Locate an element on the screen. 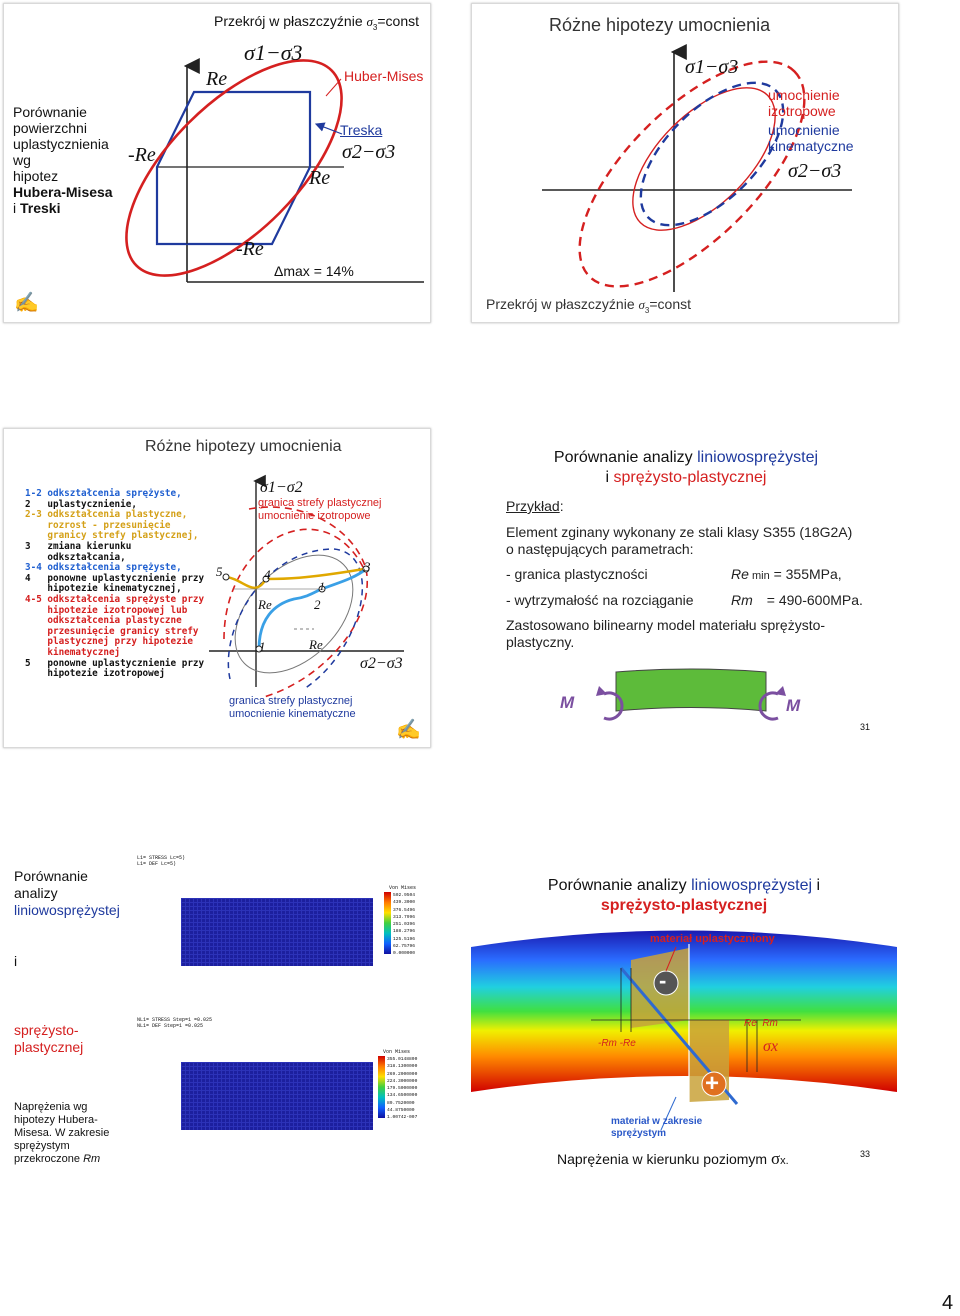 The height and width of the screenshot is (1316, 960). param-yield-label: - granica plastyczności is located at coordinates (577, 574).